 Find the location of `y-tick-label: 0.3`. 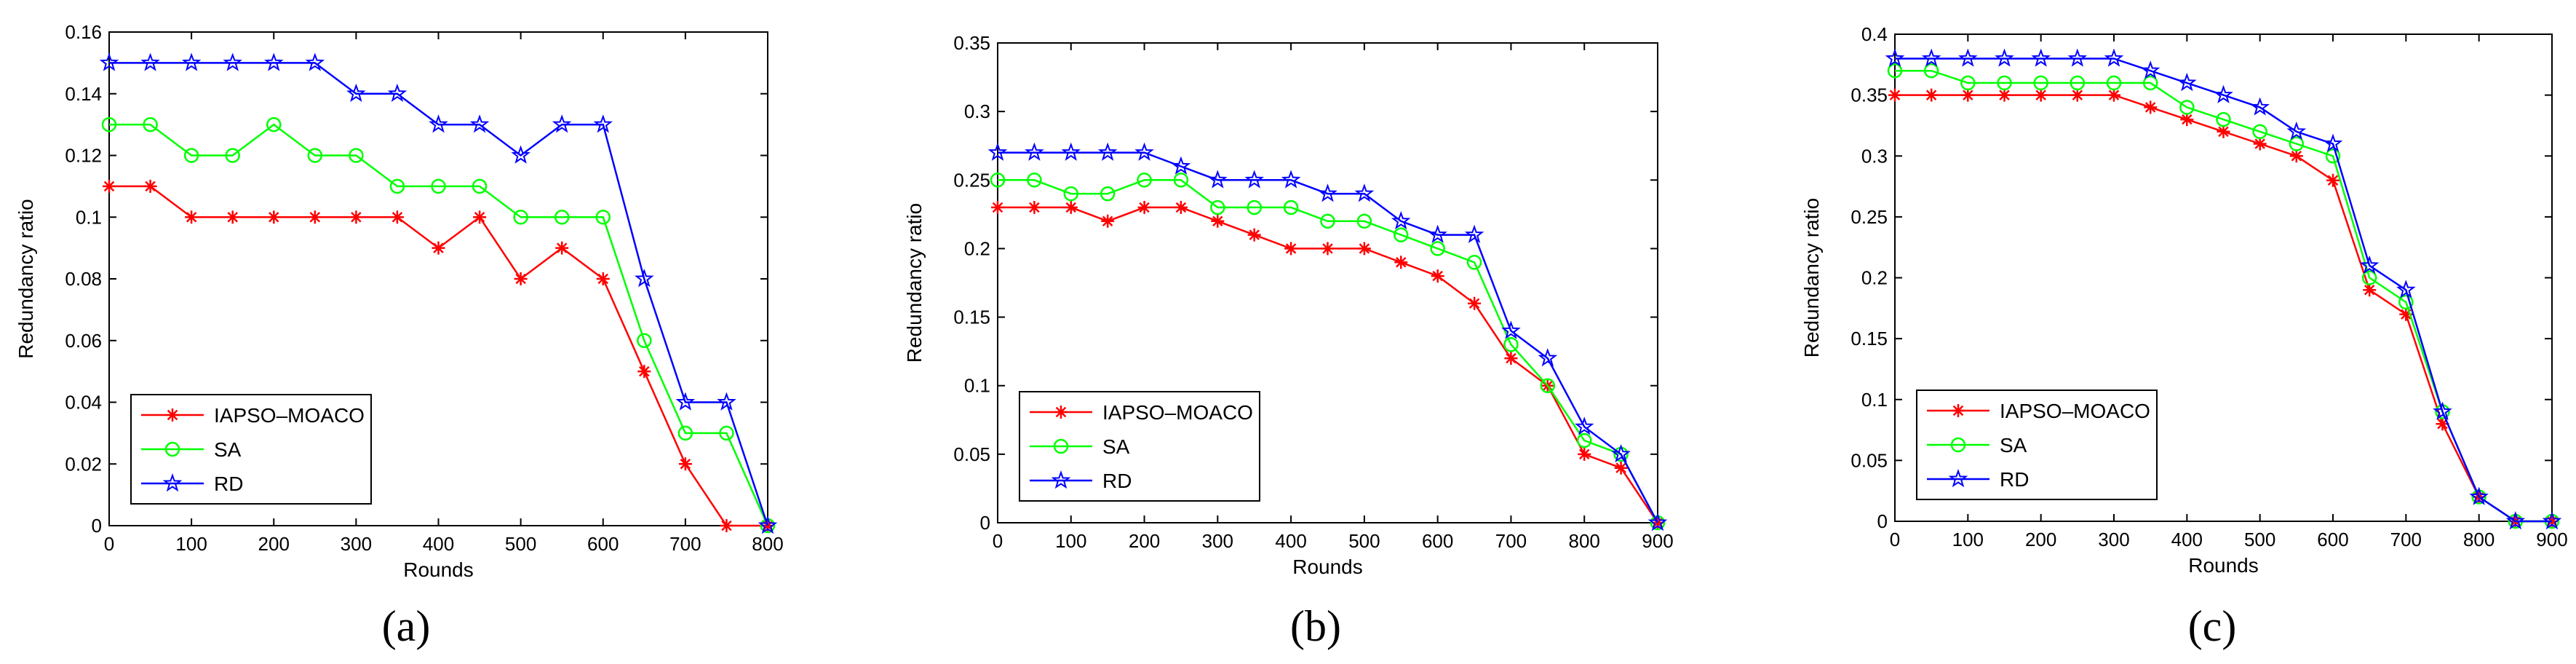

y-tick-label: 0.3 is located at coordinates (977, 111).